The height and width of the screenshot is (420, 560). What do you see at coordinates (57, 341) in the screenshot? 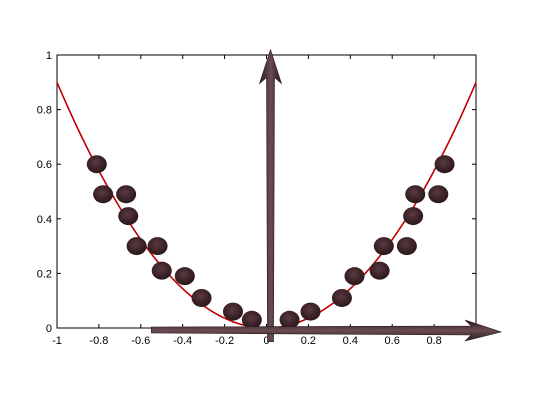
I see `x-tick-label: -1` at bounding box center [57, 341].